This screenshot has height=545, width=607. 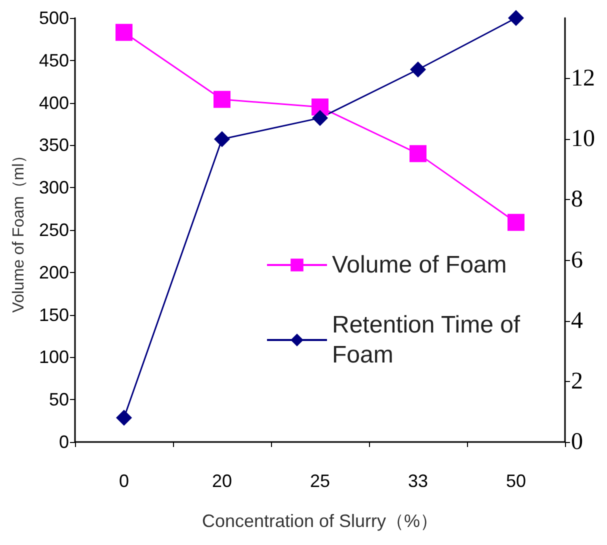 What do you see at coordinates (577, 260) in the screenshot?
I see `y2-tick-label: 6` at bounding box center [577, 260].